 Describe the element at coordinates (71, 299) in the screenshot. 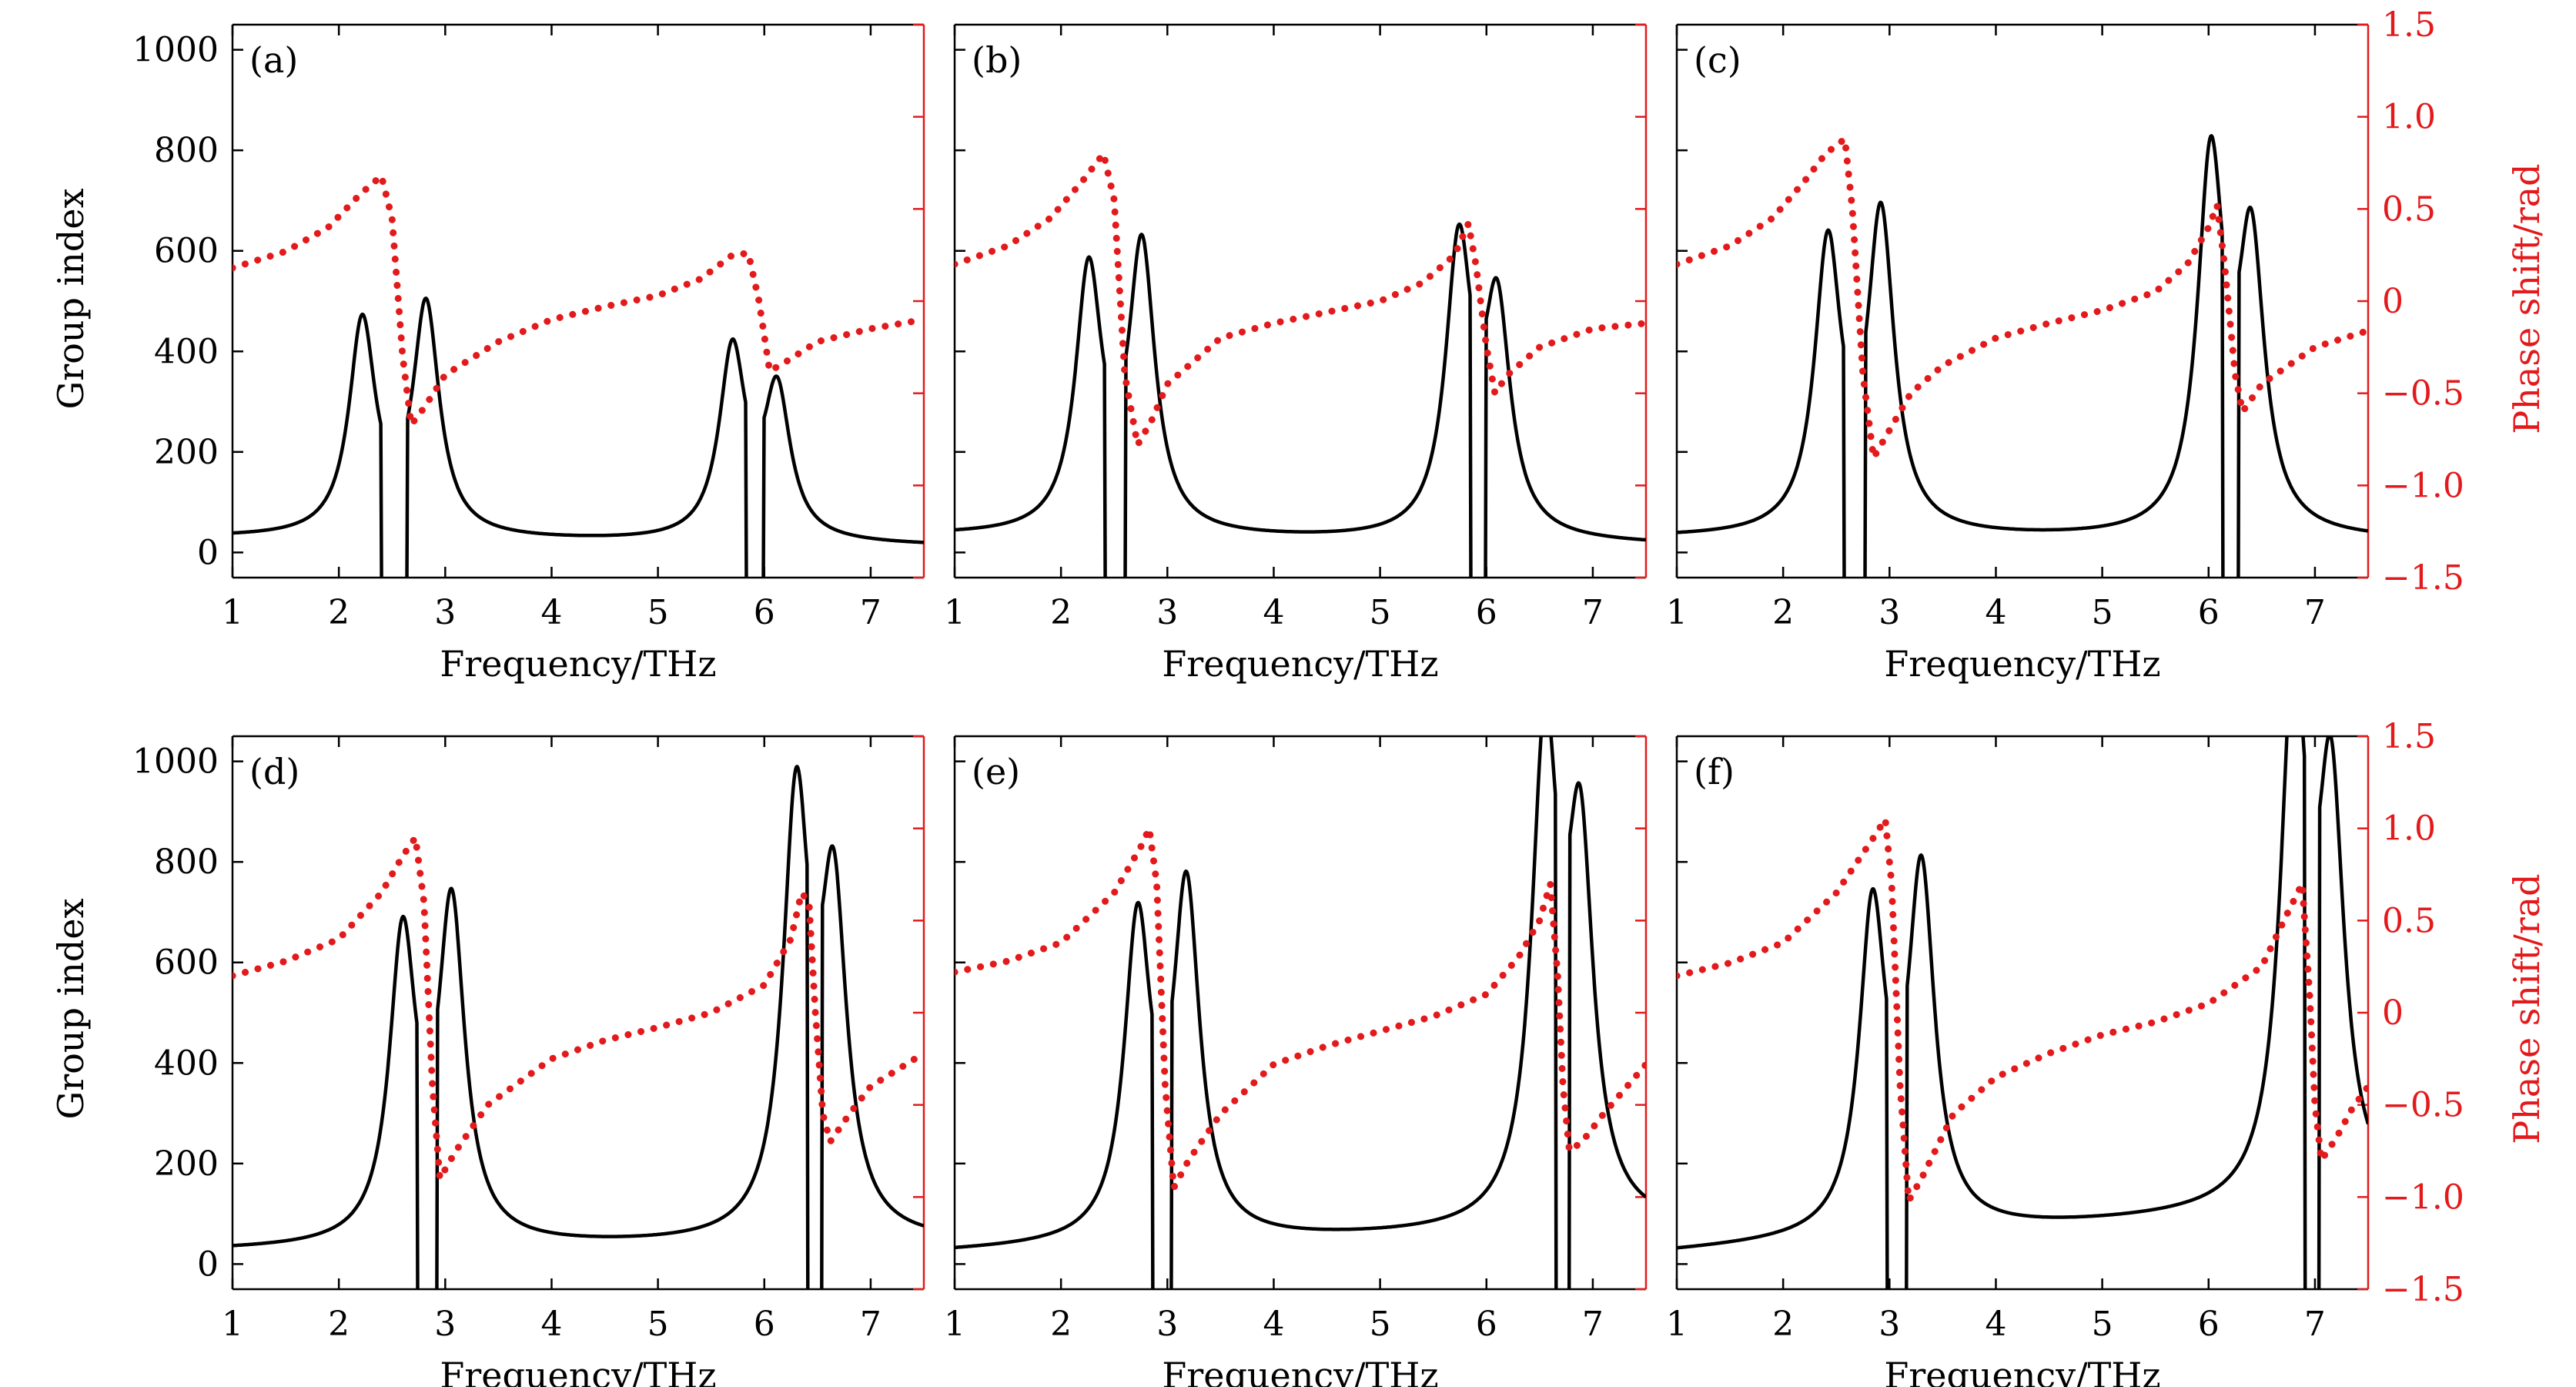

I see `left-axis-title-top: Group index` at that location.